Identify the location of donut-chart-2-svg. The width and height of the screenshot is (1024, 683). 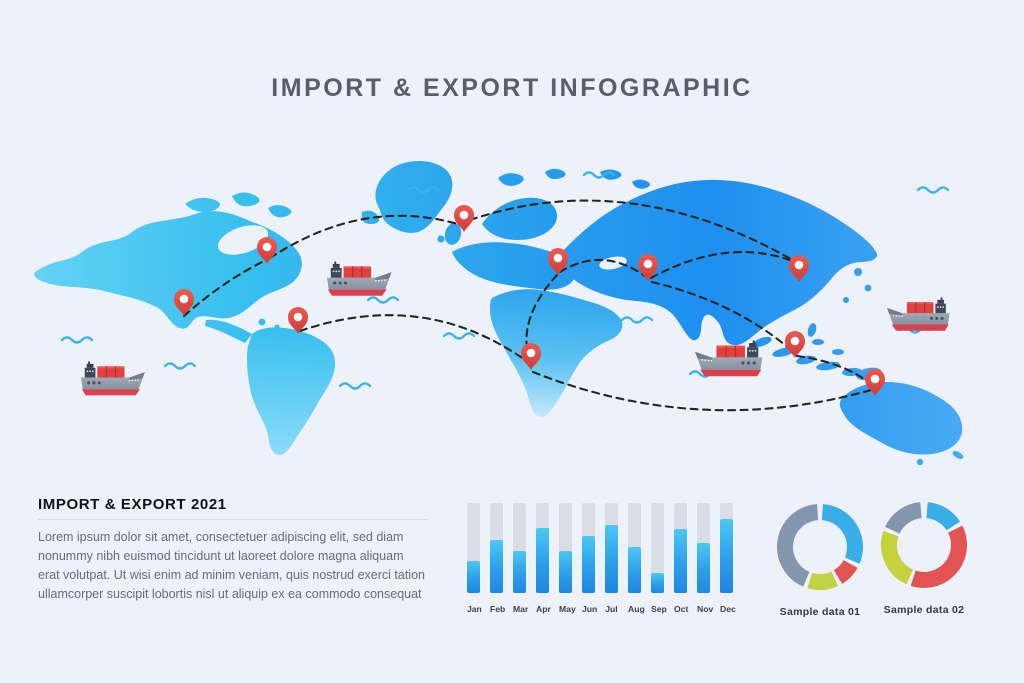
(924, 545).